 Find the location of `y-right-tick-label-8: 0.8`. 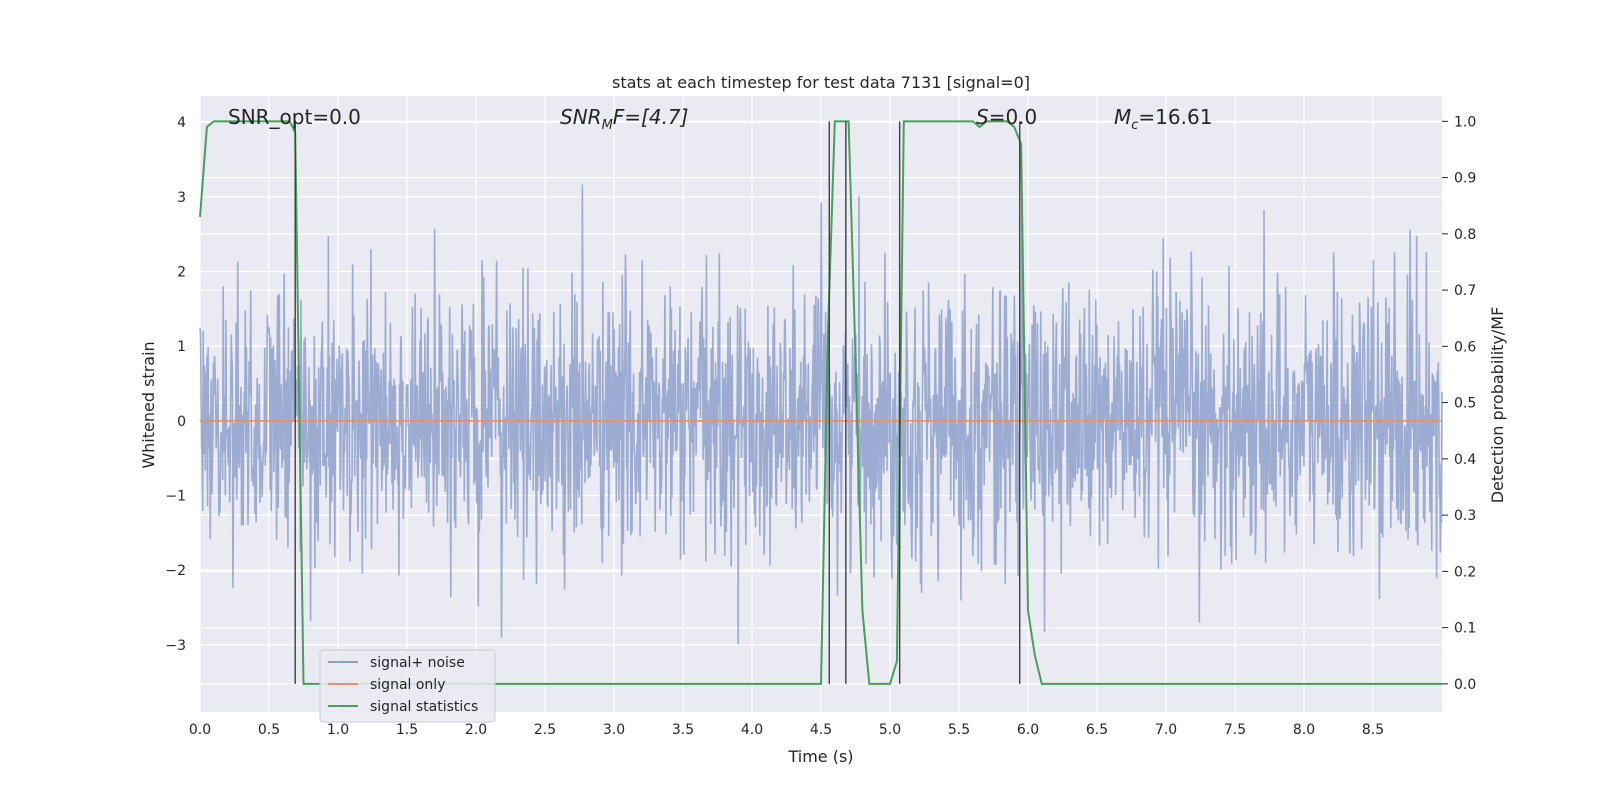

y-right-tick-label-8: 0.8 is located at coordinates (1465, 235).